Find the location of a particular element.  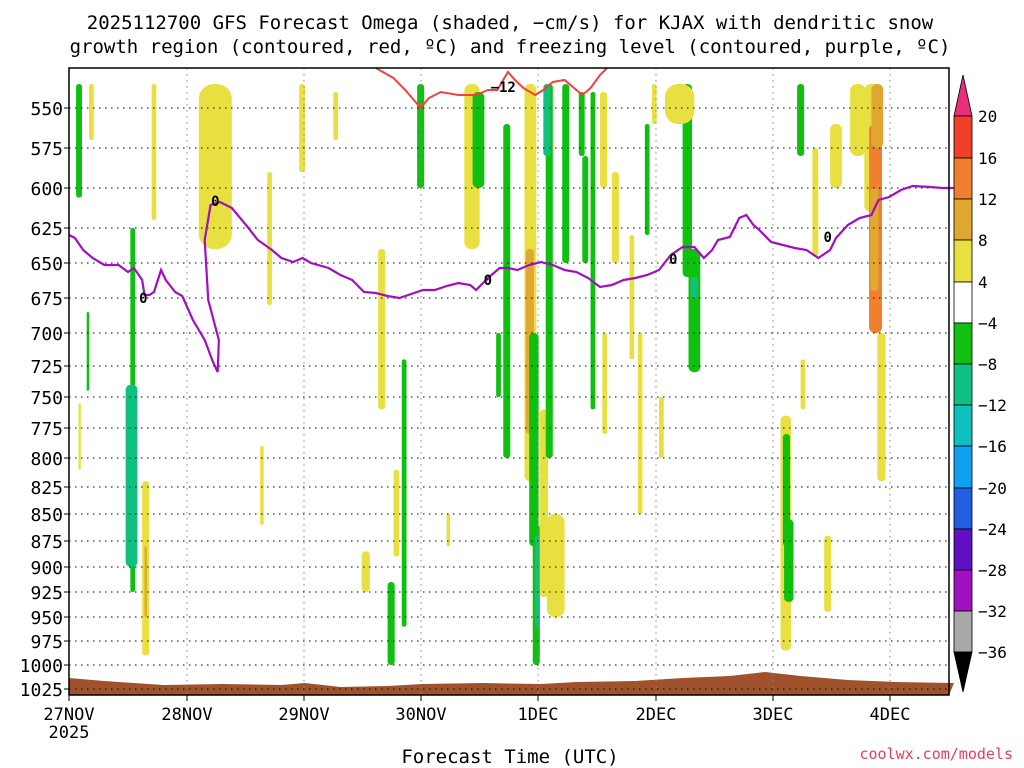

footer-credit: coolwx.com/models is located at coordinates (936, 754).